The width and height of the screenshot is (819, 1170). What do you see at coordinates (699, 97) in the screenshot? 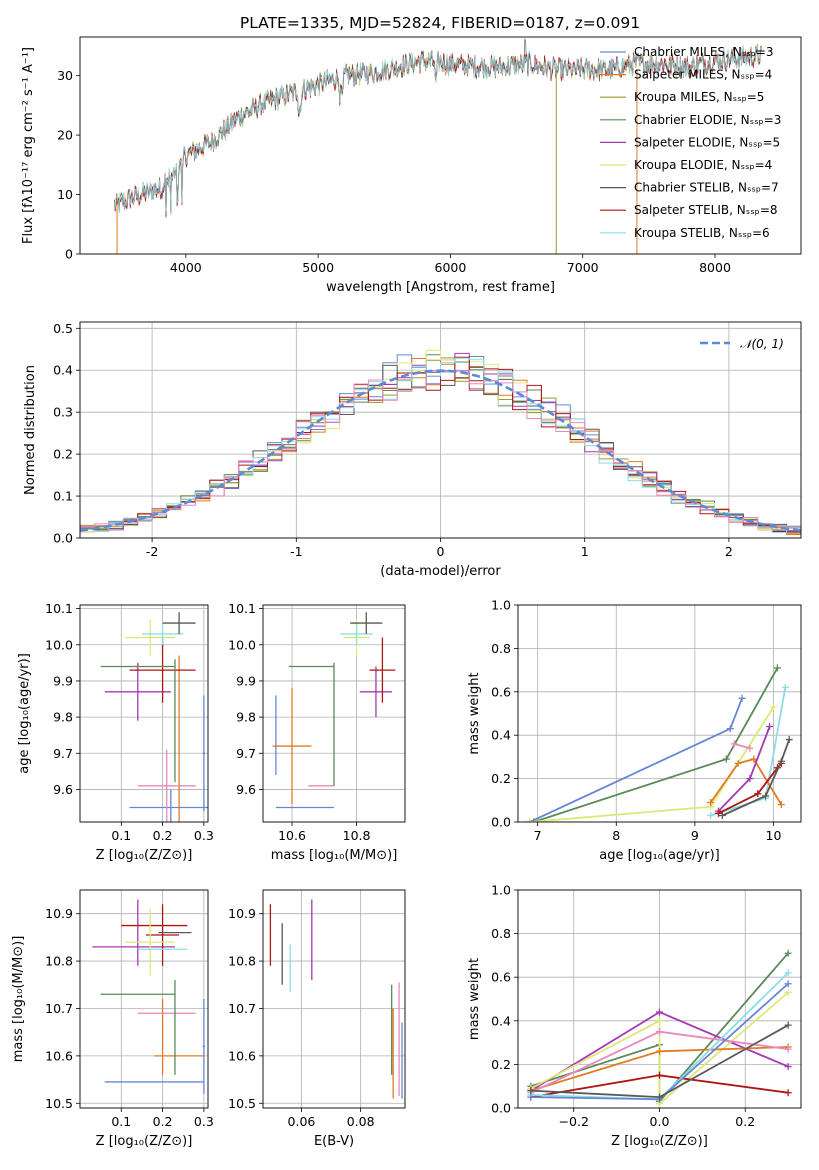
I see `legend-entry: Kroupa MILES, Nₛₛₚ=5` at bounding box center [699, 97].